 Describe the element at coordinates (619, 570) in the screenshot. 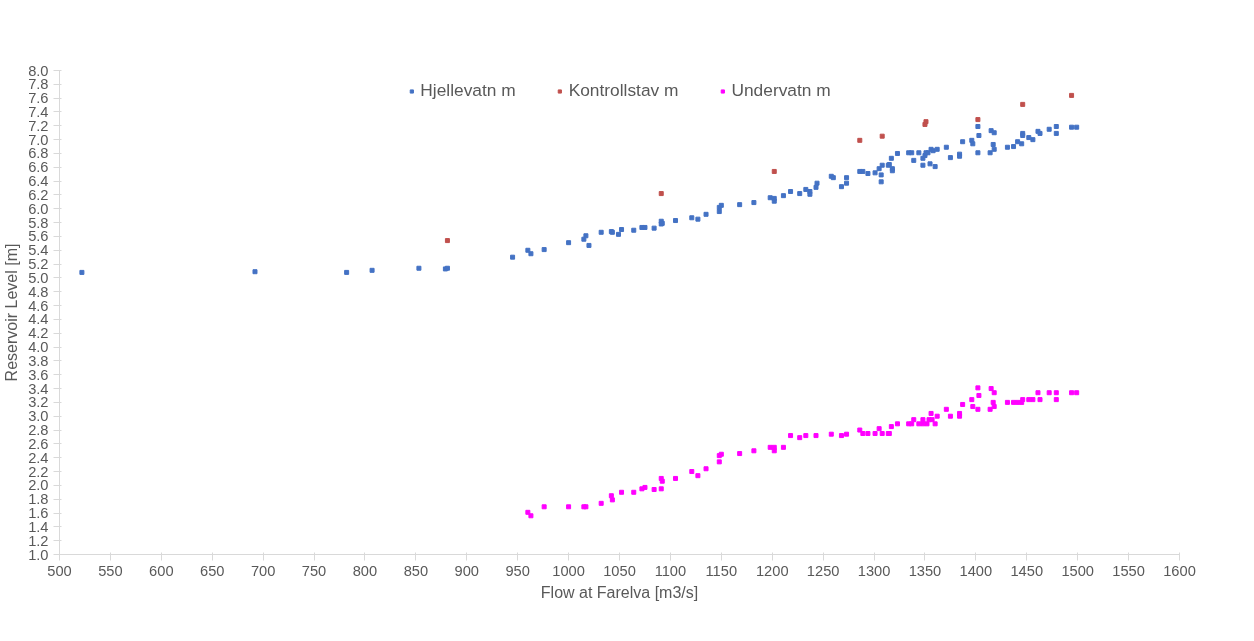

I see `x-tick-label: 1050` at that location.